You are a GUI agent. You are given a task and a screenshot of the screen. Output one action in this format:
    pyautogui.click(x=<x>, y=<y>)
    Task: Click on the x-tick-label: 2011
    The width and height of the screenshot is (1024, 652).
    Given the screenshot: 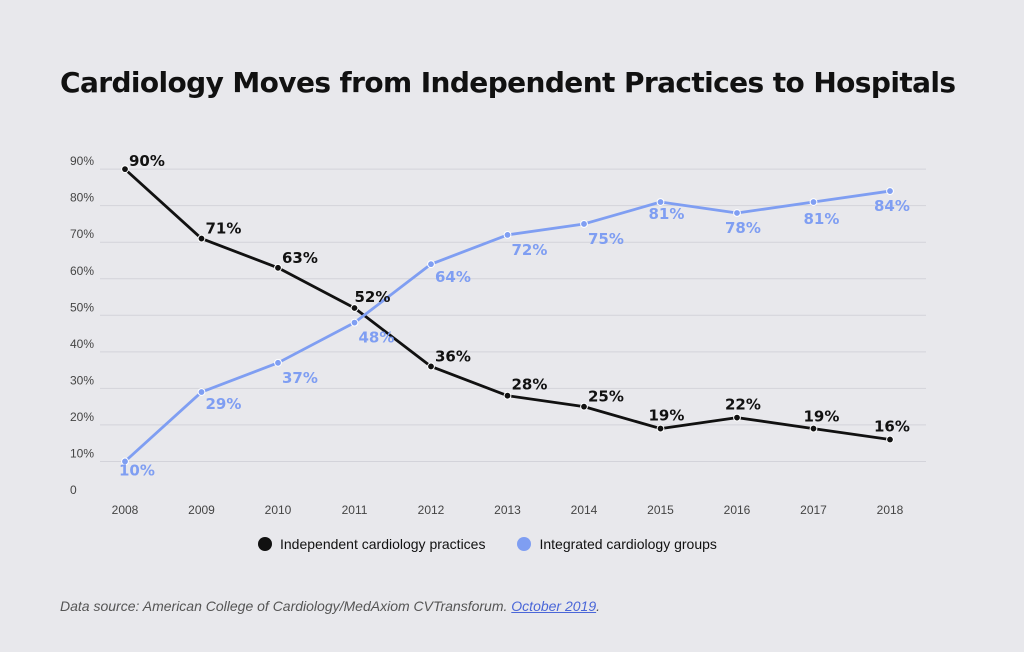 What is the action you would take?
    pyautogui.click(x=355, y=510)
    